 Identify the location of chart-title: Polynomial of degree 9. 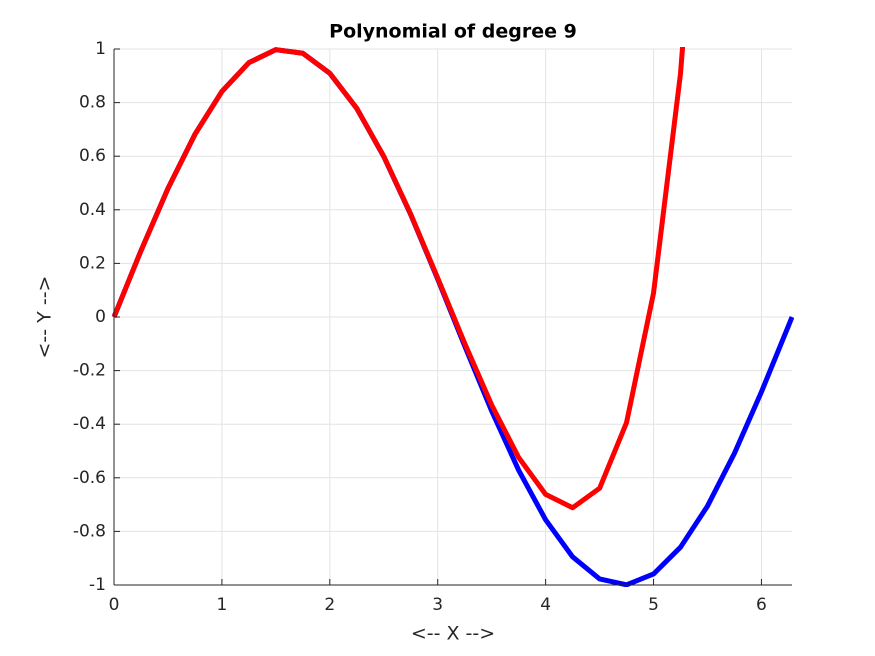
(453, 32).